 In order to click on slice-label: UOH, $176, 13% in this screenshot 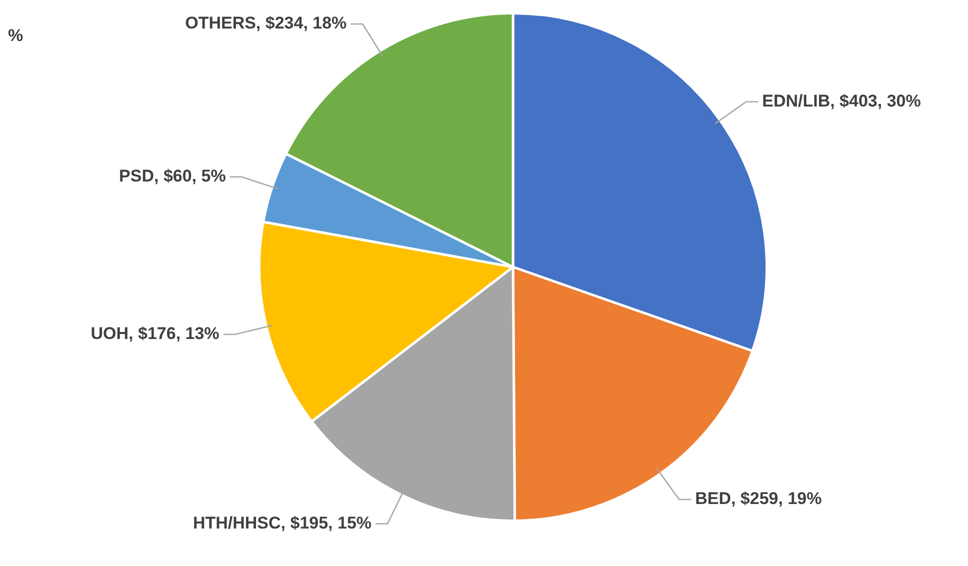, I will do `click(155, 334)`.